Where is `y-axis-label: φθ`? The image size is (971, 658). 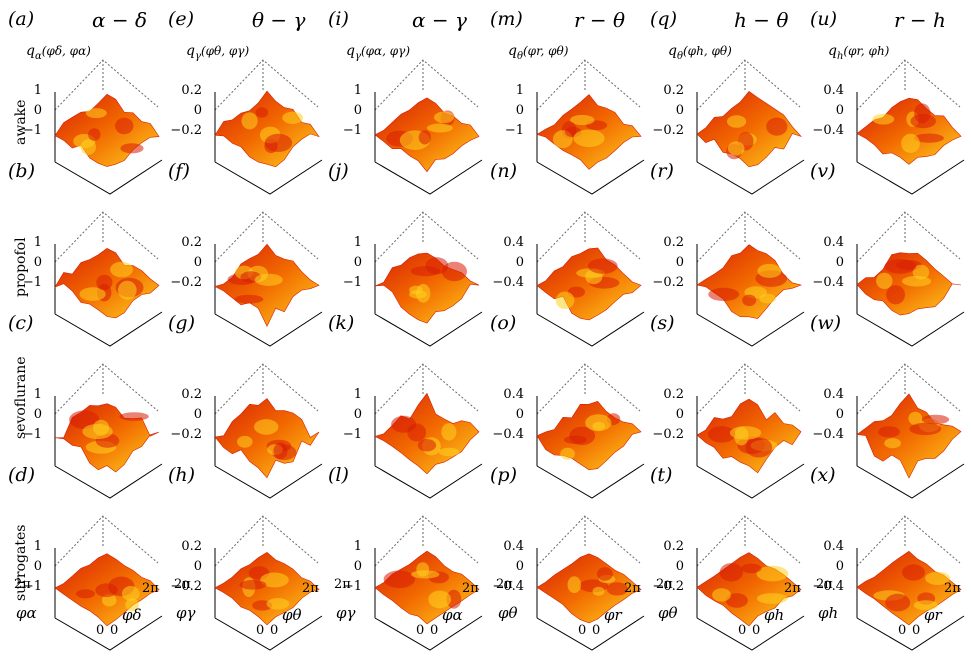 y-axis-label: φθ is located at coordinates (292, 615).